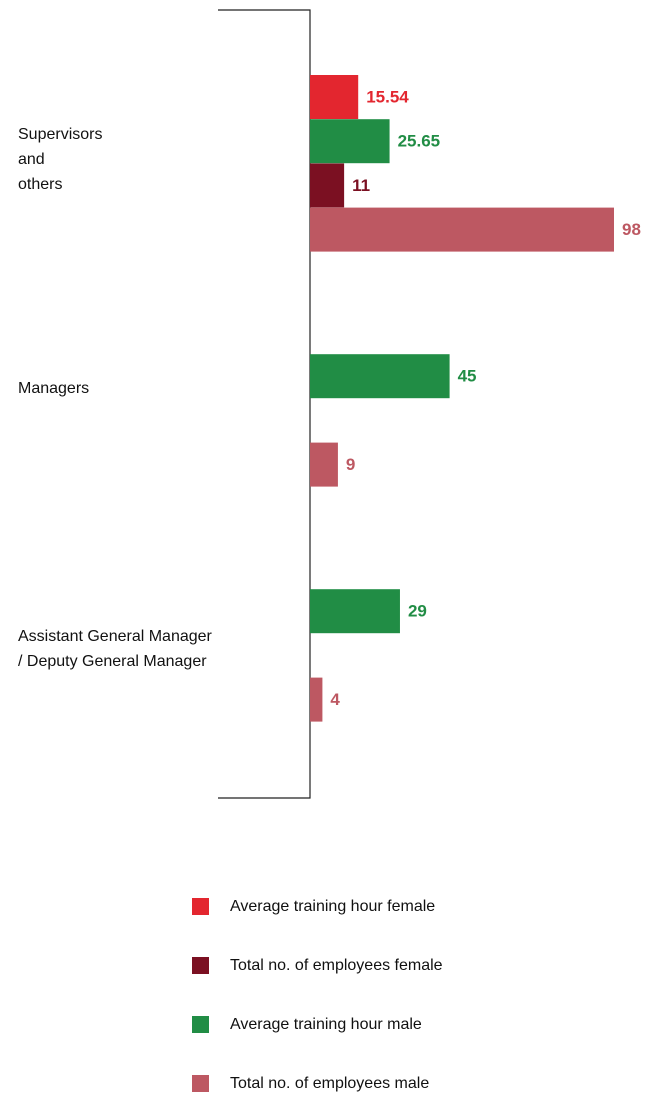  Describe the element at coordinates (417, 611) in the screenshot. I see `value-label: 29` at that location.